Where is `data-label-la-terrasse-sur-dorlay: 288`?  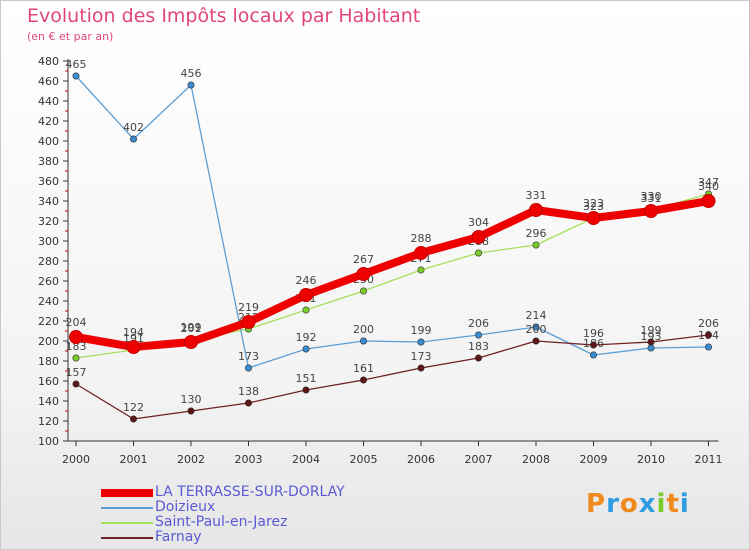 data-label-la-terrasse-sur-dorlay: 288 is located at coordinates (421, 238).